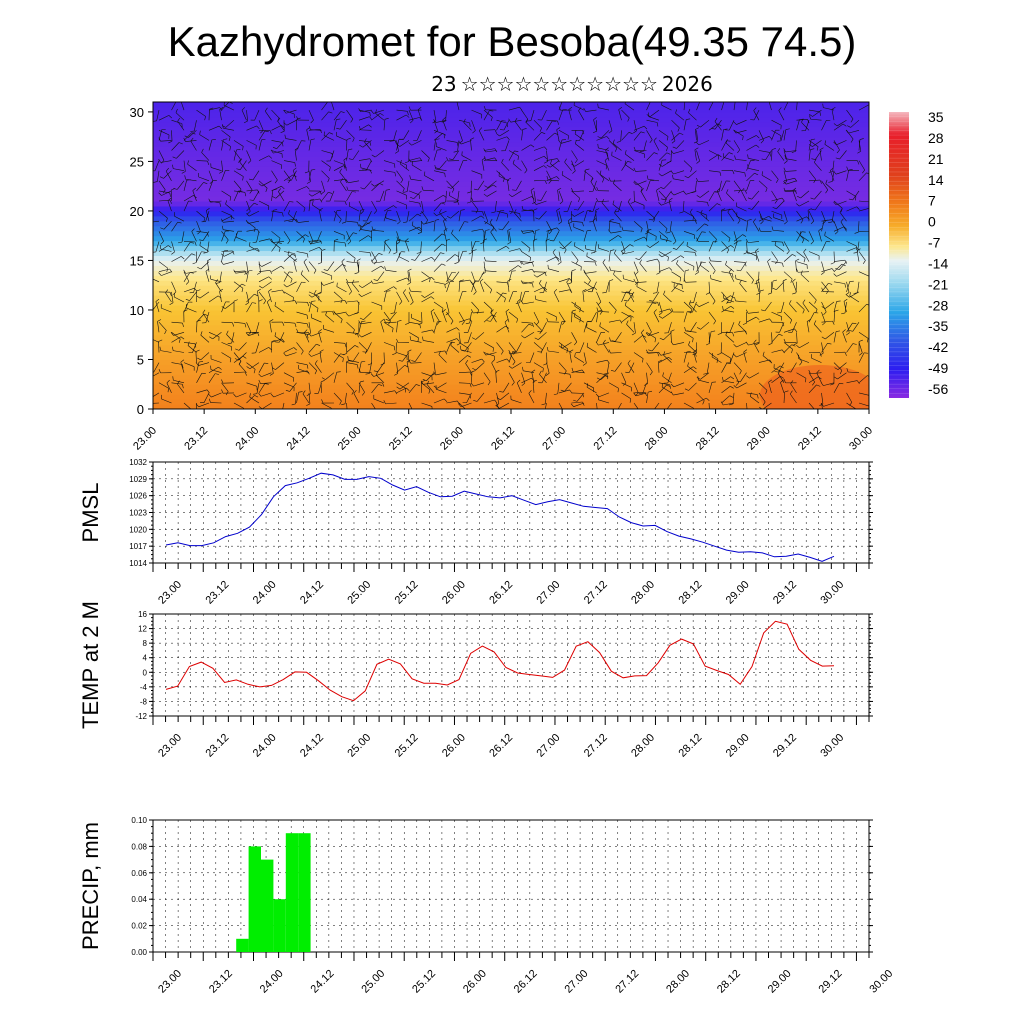 This screenshot has height=1024, width=1024. What do you see at coordinates (938, 326) in the screenshot?
I see `colorbar-label: -35` at bounding box center [938, 326].